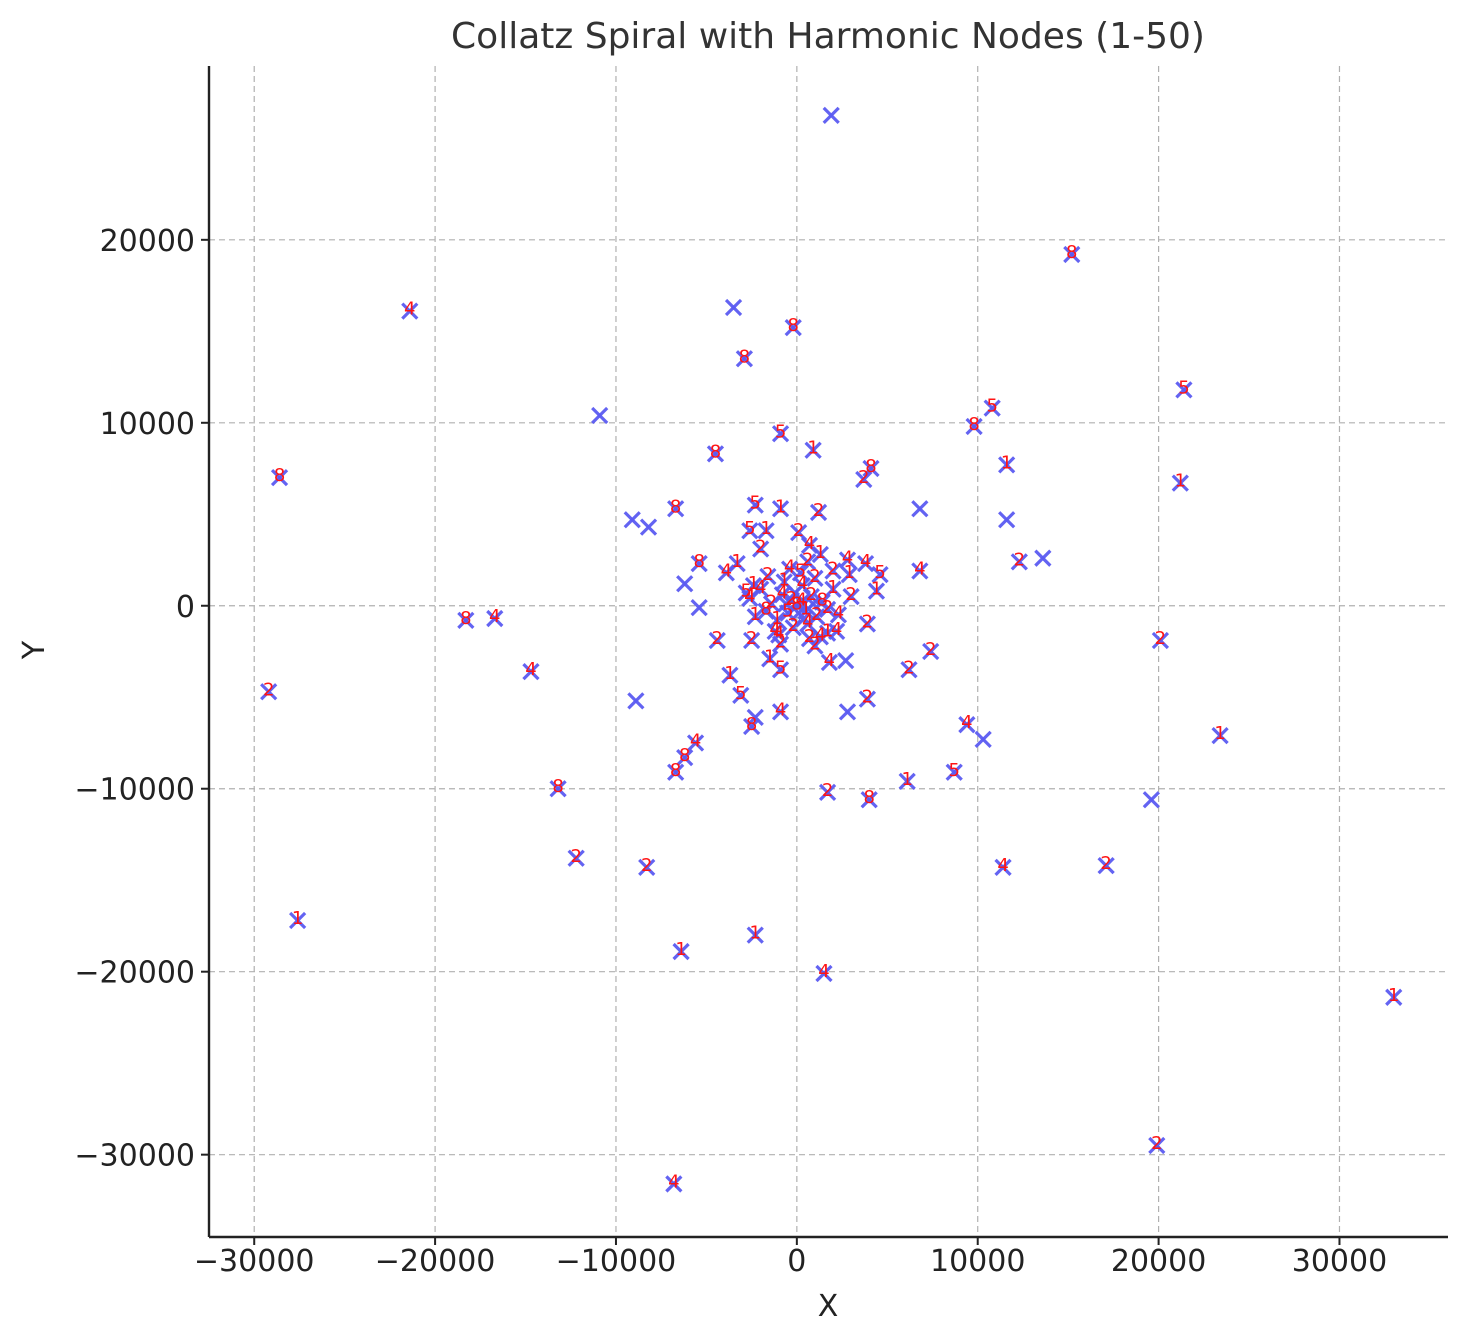 This screenshot has height=1344, width=1468. Describe the element at coordinates (616, 1261) in the screenshot. I see `x-tick-label: −10000` at that location.